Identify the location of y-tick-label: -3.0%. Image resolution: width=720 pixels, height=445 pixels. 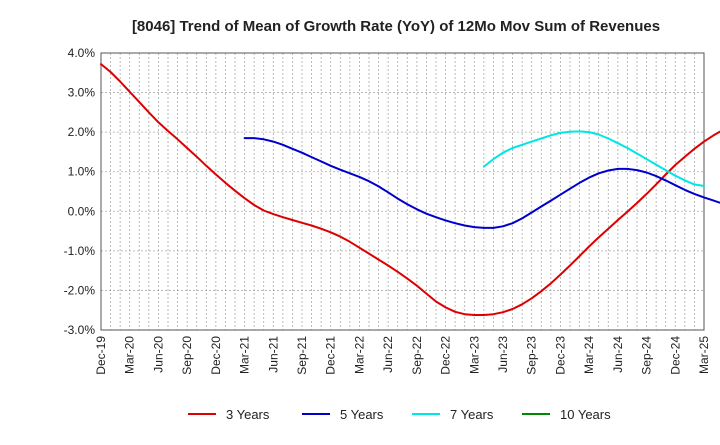
(80, 330).